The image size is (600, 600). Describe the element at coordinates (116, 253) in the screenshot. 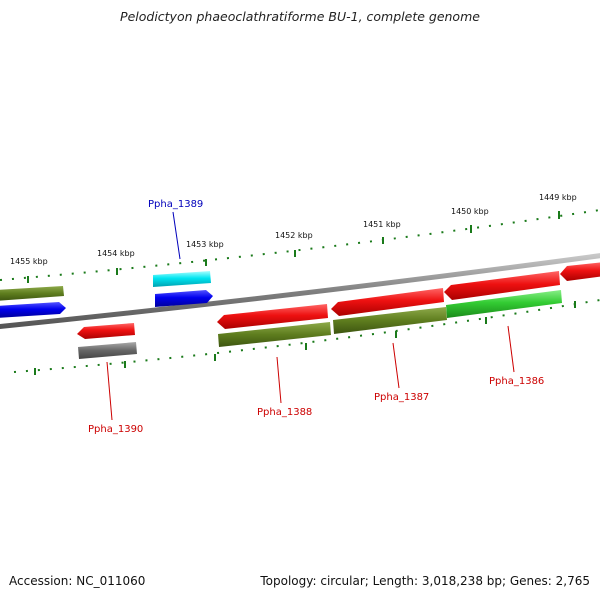

I see `tick-label: 1454 kbp` at that location.